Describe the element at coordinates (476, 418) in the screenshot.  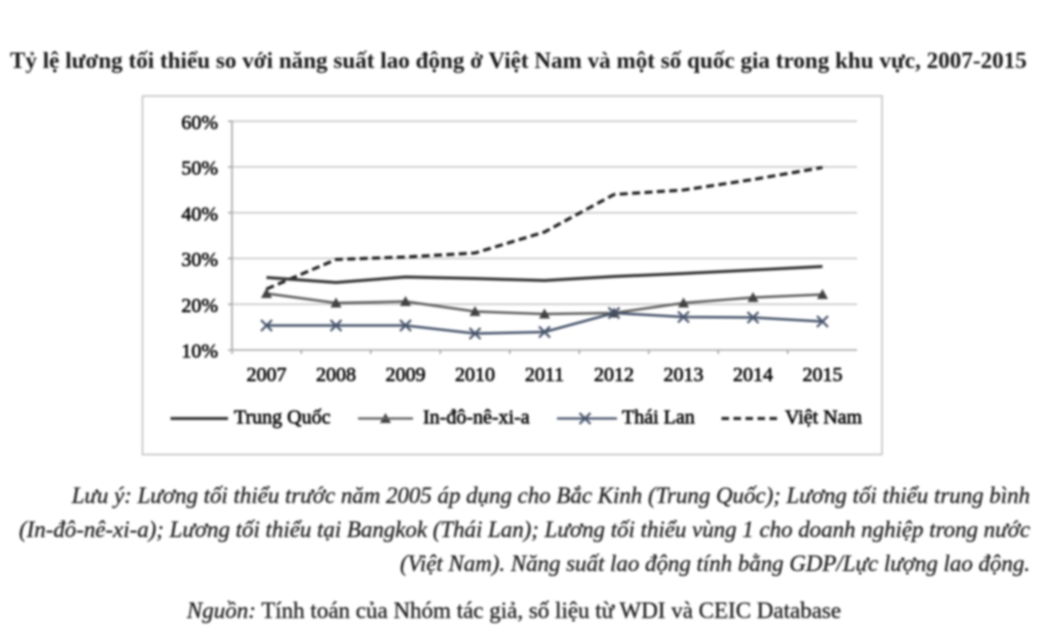
I see `svg-text: In-đô-nê-xi-a` at that location.